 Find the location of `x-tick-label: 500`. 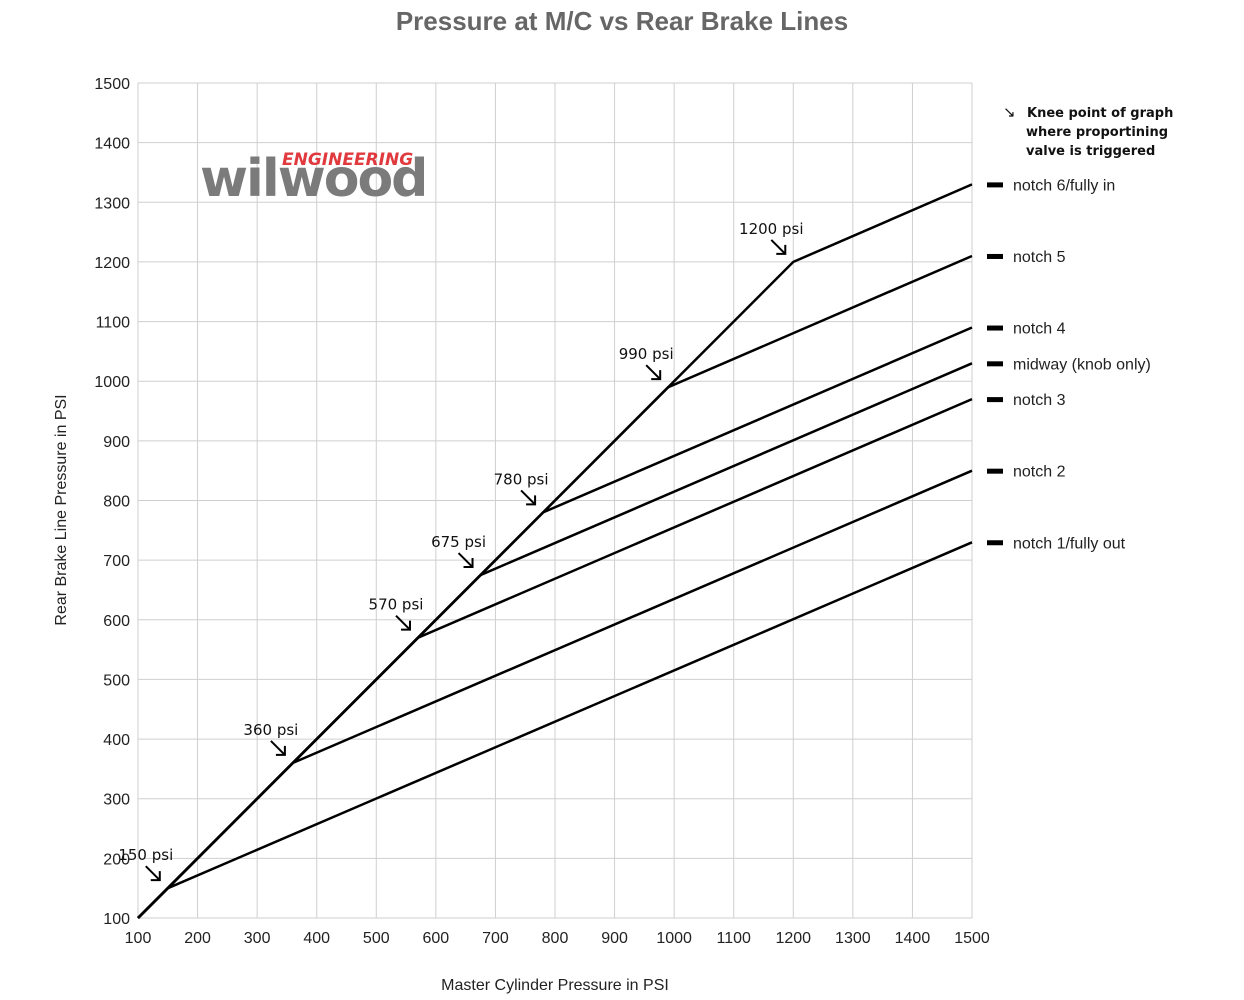

x-tick-label: 500 is located at coordinates (376, 938).